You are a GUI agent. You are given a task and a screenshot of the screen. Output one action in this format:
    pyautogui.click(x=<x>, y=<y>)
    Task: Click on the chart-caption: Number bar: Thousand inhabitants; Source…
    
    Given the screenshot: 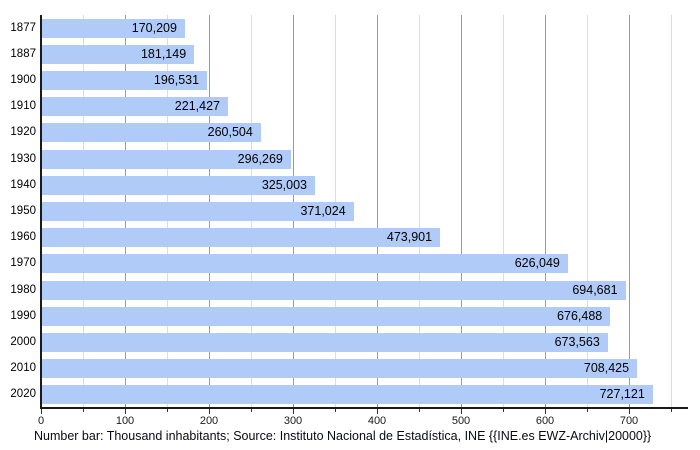 What is the action you would take?
    pyautogui.click(x=343, y=436)
    